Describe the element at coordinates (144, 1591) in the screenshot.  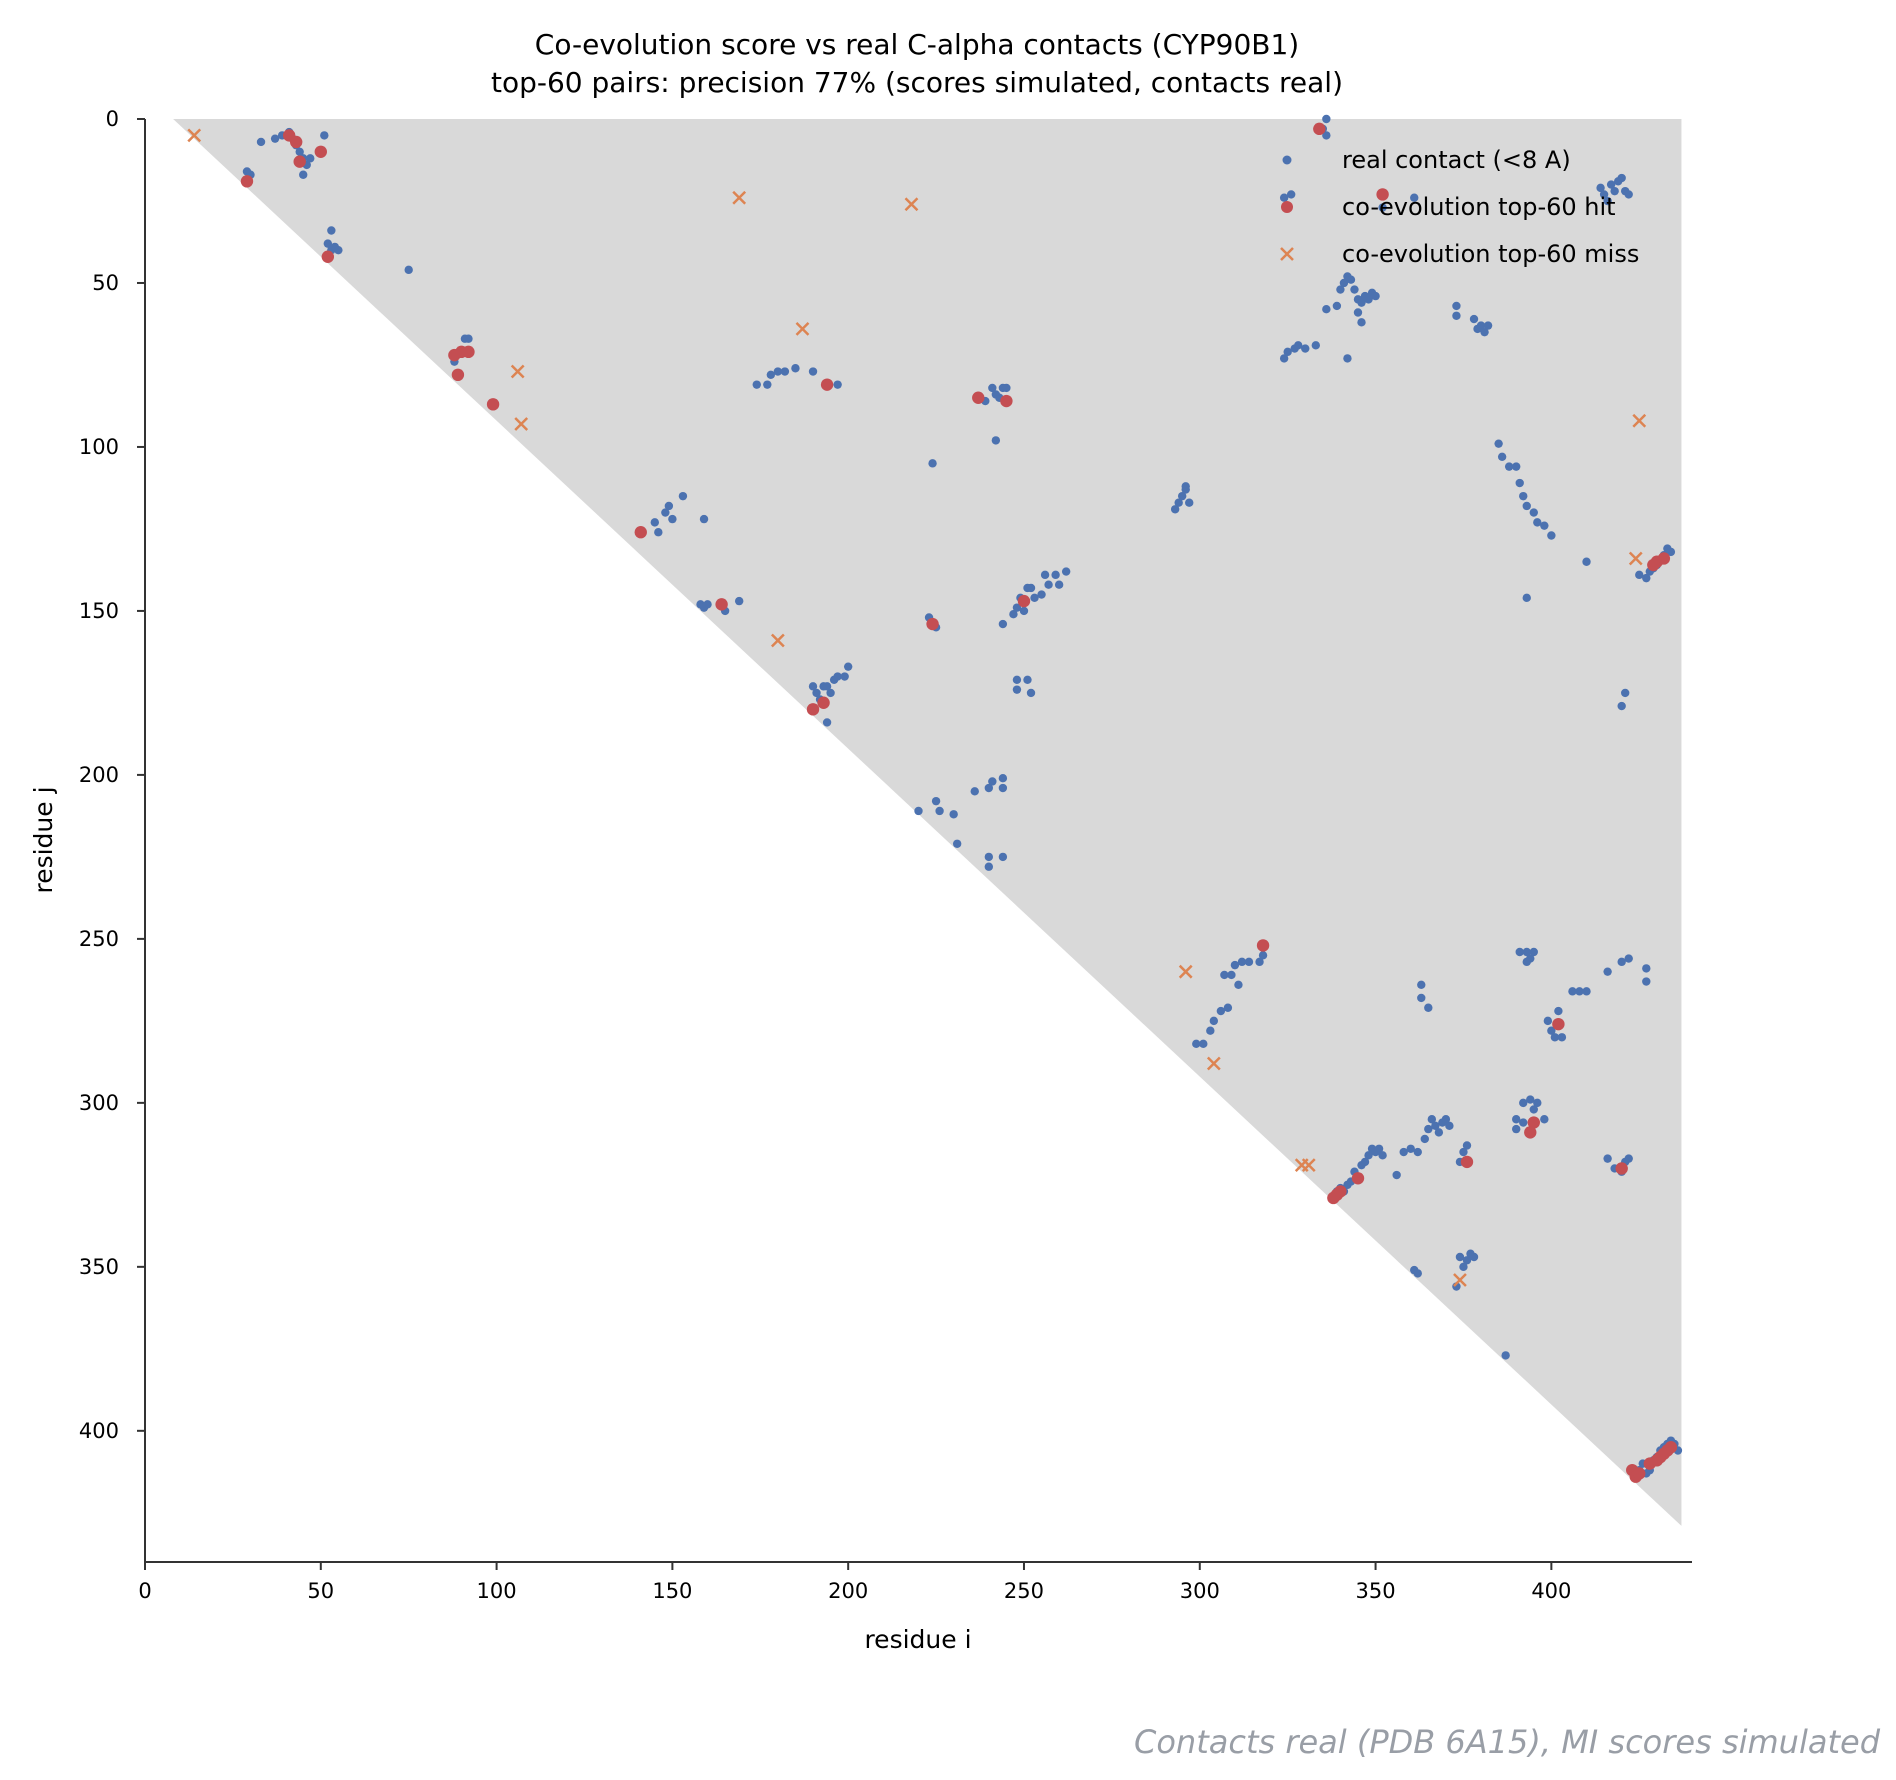
I see `x-tick-label: 0` at that location.